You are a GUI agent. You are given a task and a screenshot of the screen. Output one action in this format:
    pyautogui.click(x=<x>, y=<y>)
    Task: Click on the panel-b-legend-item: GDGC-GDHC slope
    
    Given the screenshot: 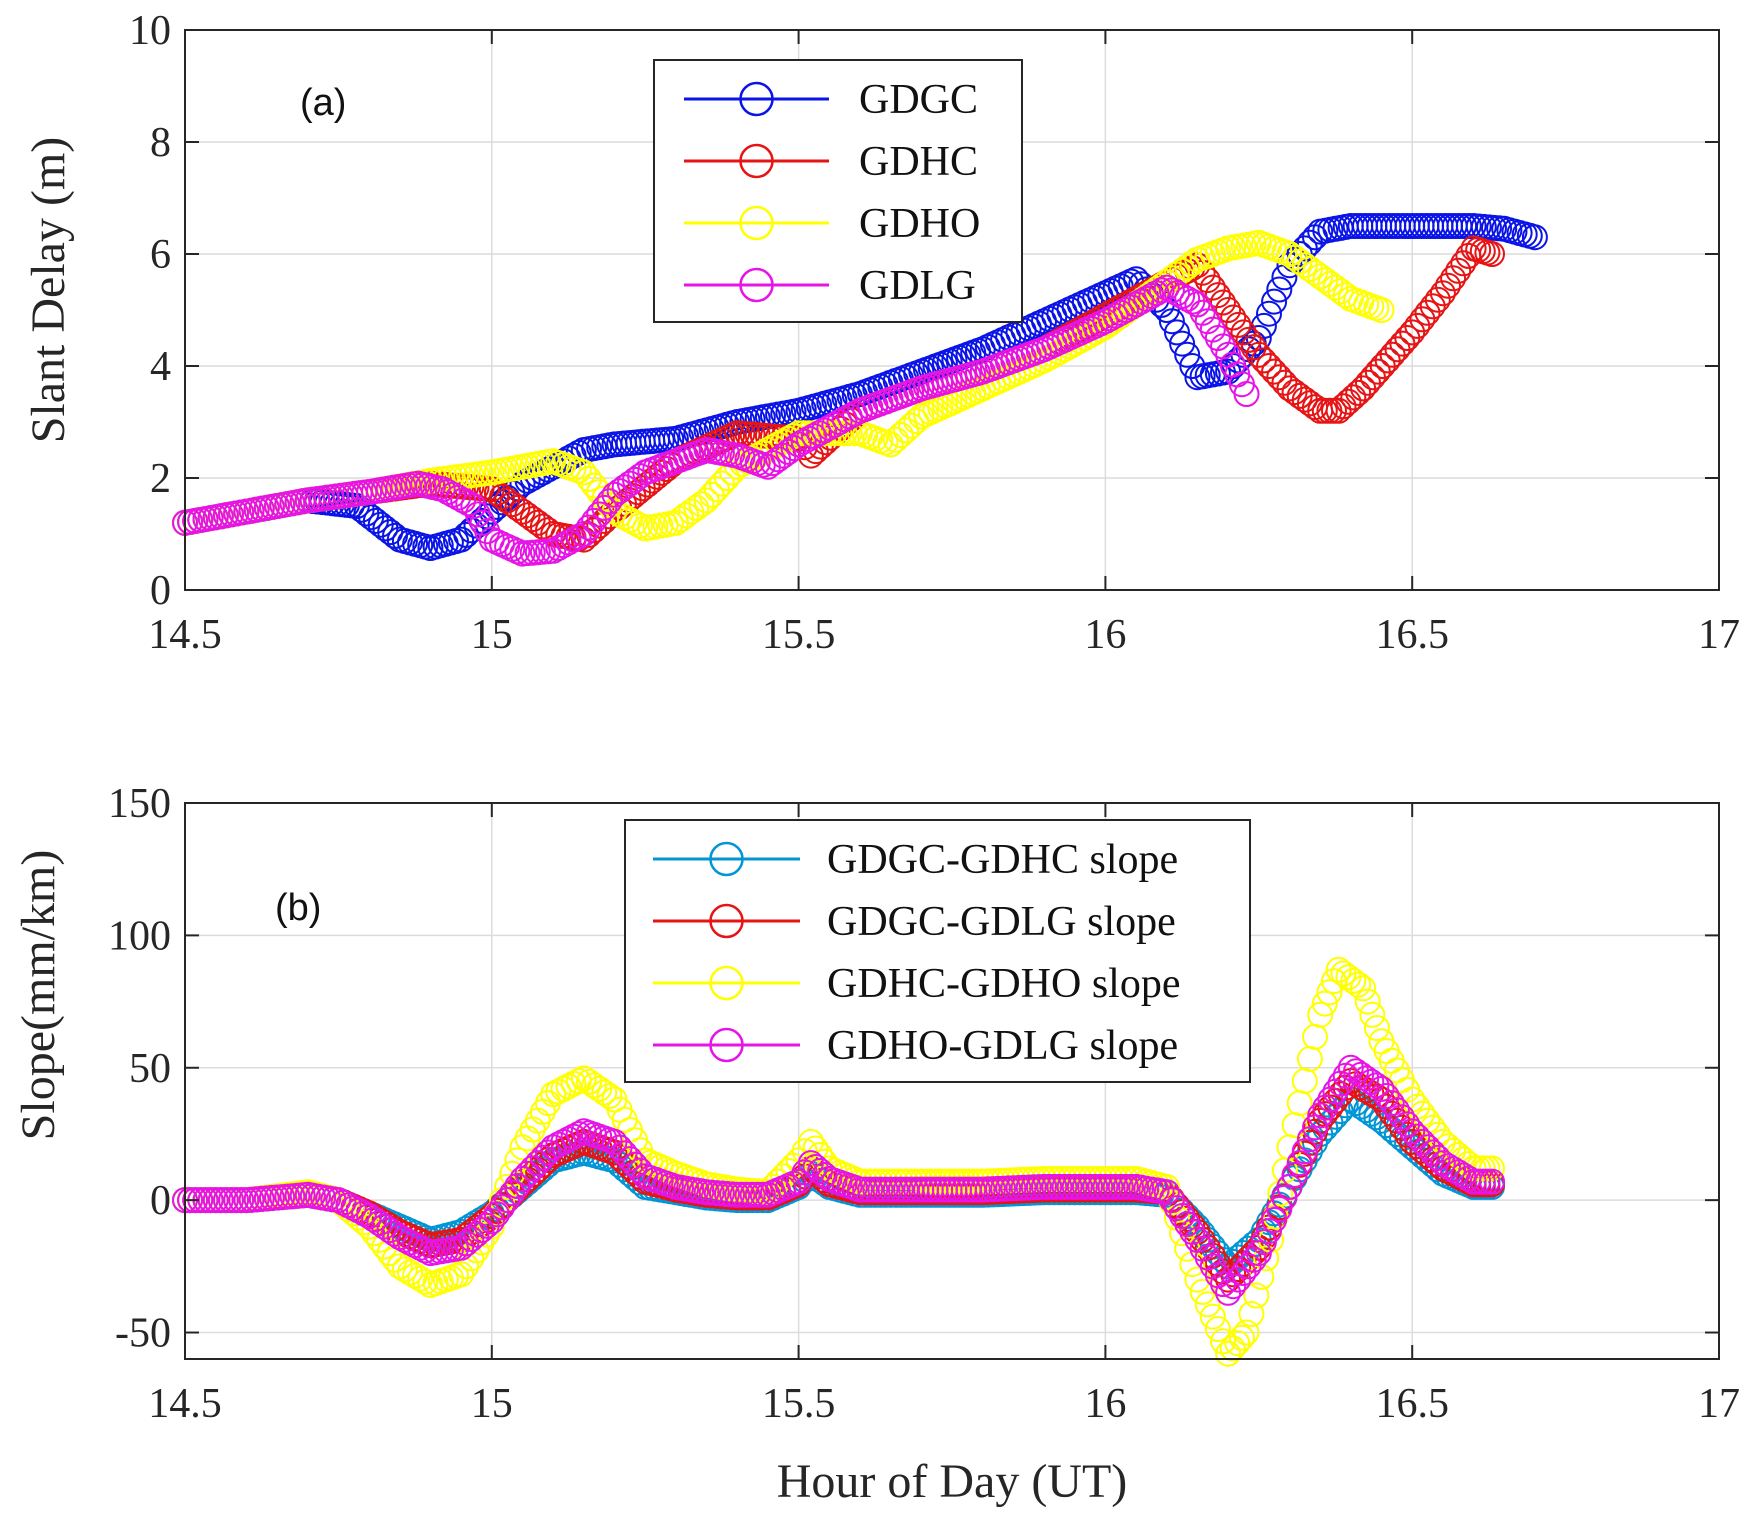 What is the action you would take?
    pyautogui.click(x=915, y=860)
    